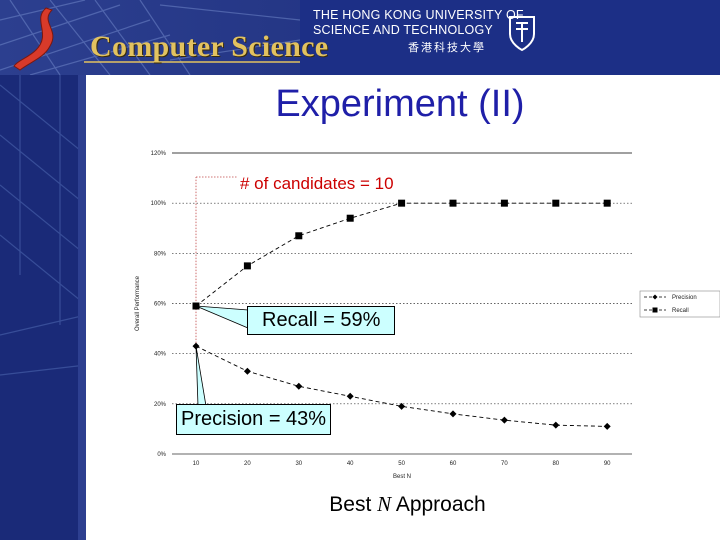  What do you see at coordinates (138, 303) in the screenshot?
I see `y-axis-label: Overall Performance` at bounding box center [138, 303].